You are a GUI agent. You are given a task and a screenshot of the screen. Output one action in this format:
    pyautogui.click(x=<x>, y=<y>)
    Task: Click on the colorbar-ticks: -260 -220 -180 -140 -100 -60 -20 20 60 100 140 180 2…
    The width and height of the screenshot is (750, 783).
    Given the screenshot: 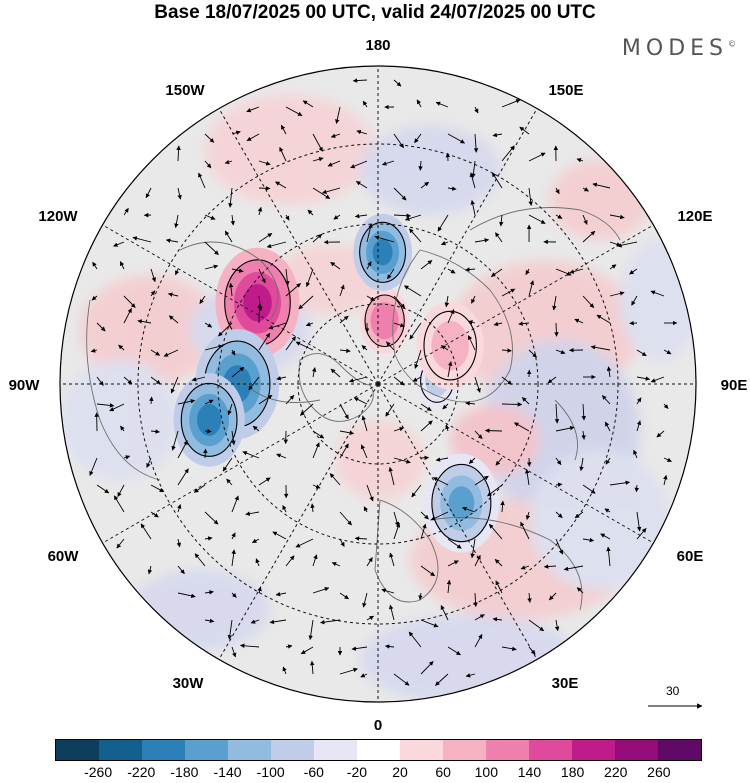 What is the action you would take?
    pyautogui.click(x=378, y=773)
    